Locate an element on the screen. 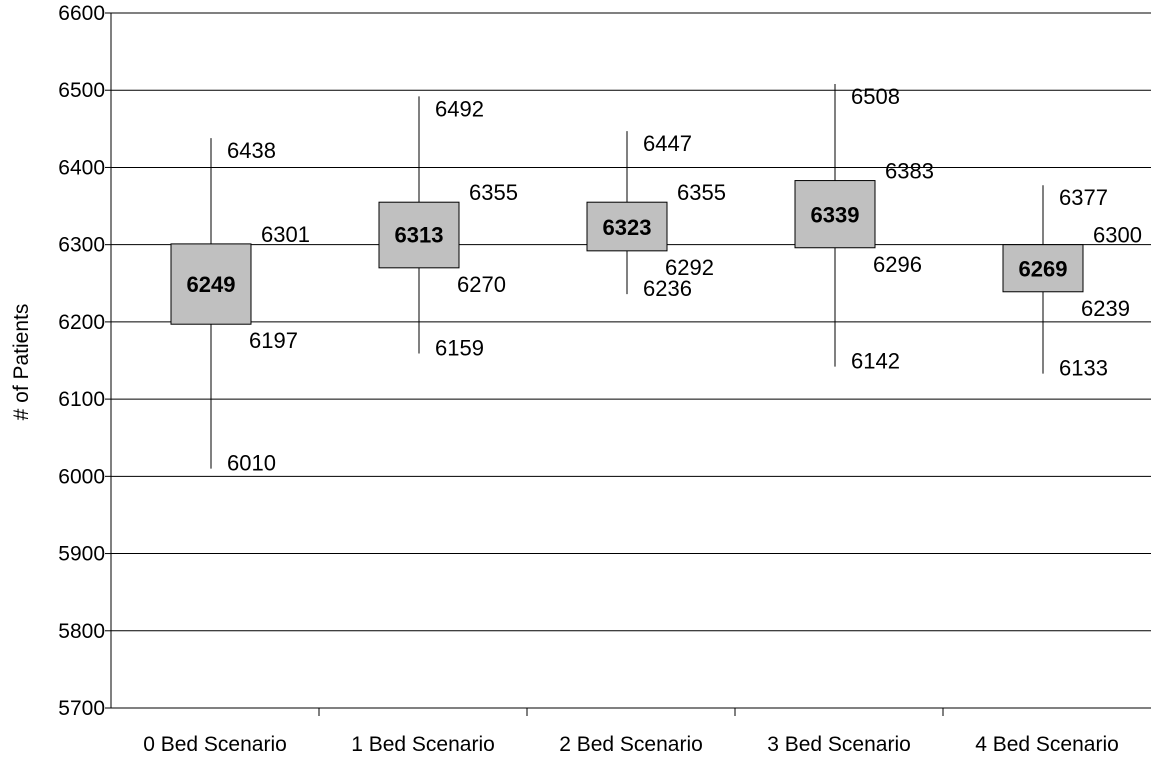 Image resolution: width=1151 pixels, height=761 pixels. min-value-label: 6133 is located at coordinates (1083, 368).